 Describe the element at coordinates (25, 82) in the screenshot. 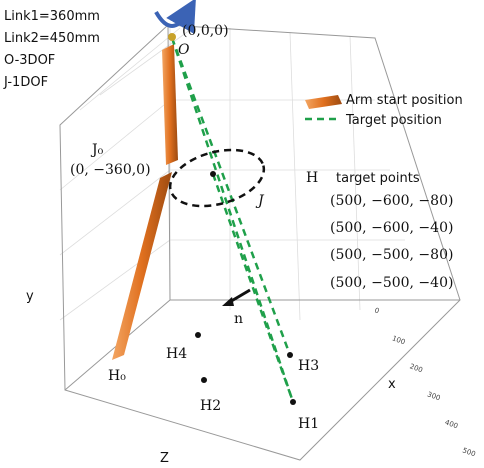

I see `note: J-1DOF` at that location.